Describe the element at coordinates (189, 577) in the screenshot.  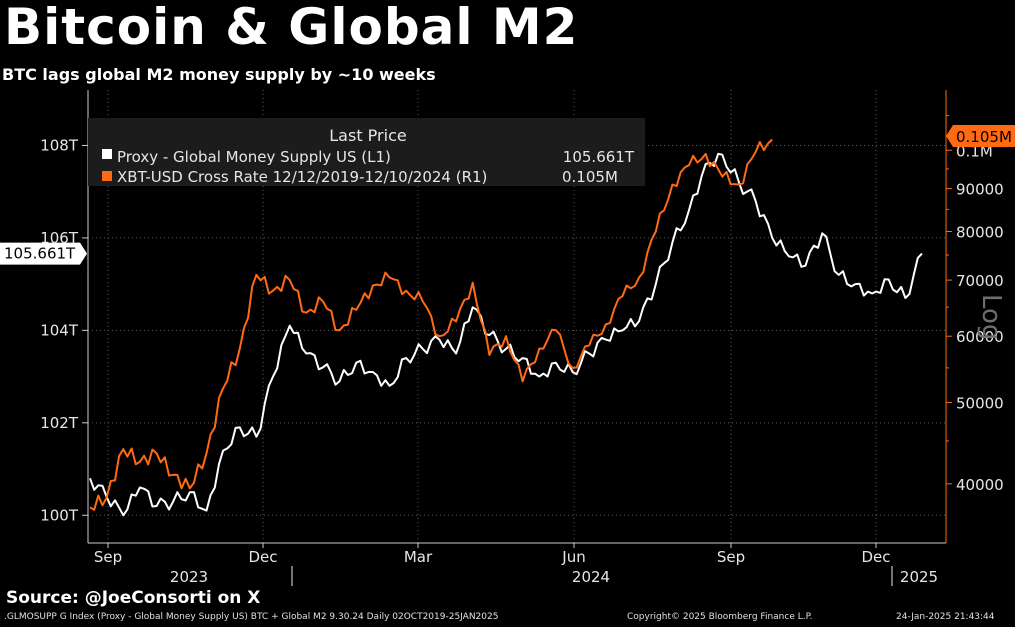
I see `x-year-label: 2023` at that location.